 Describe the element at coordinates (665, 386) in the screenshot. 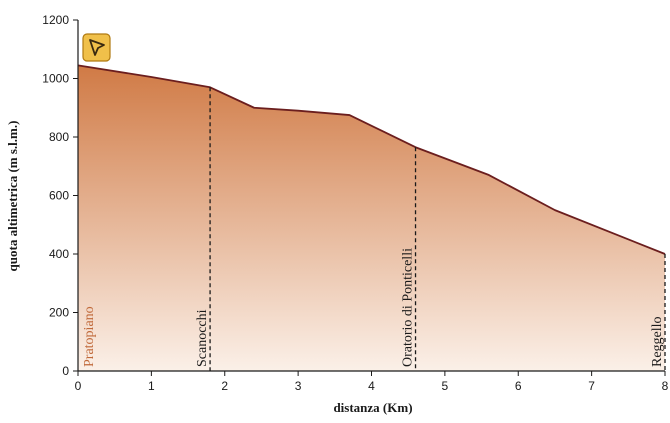

I see `x-tick-label: 8` at that location.